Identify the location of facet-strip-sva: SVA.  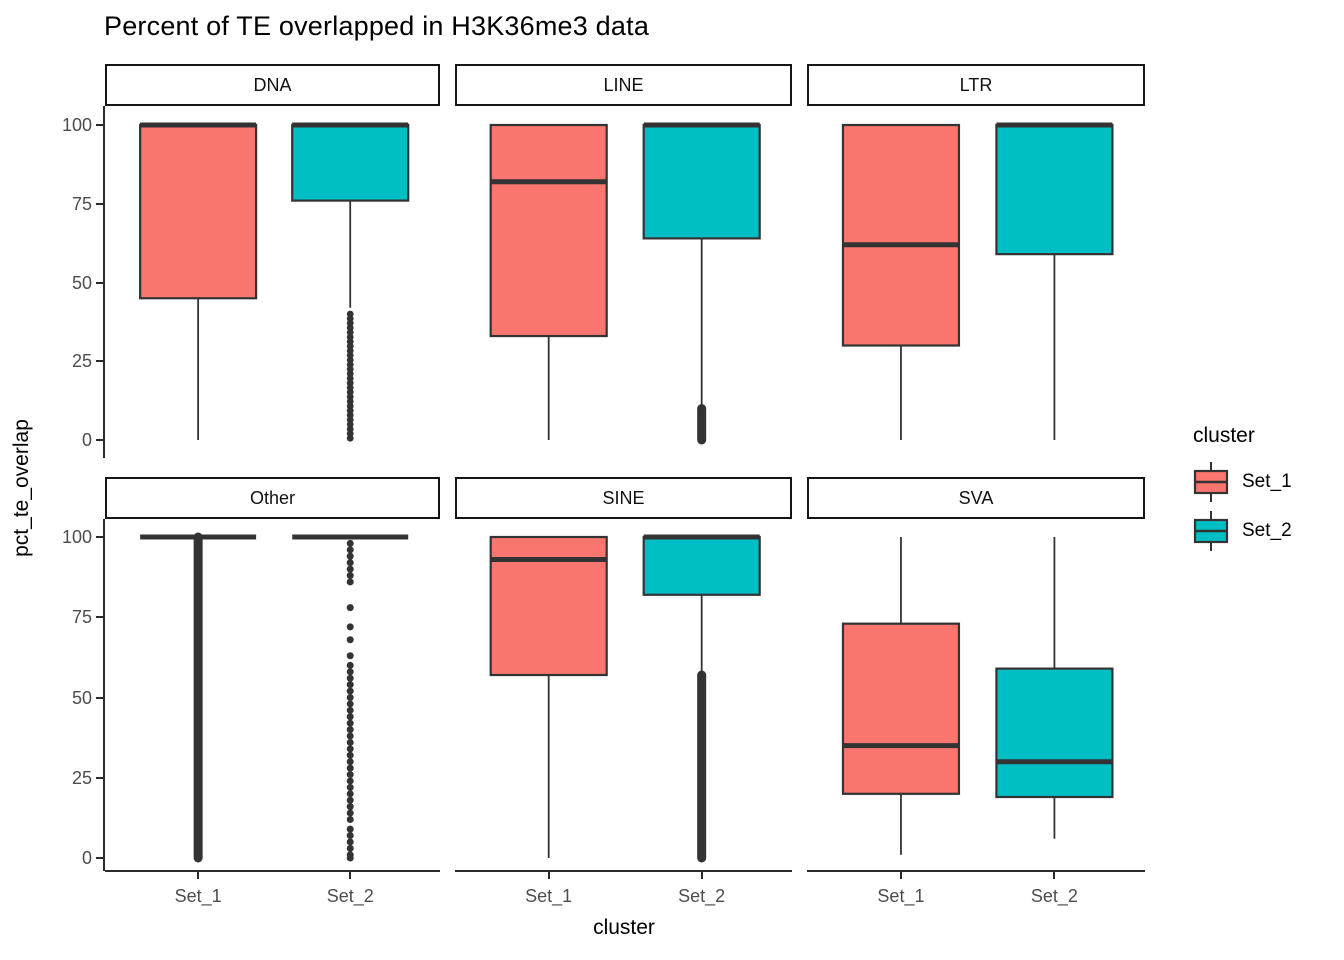
(976, 498).